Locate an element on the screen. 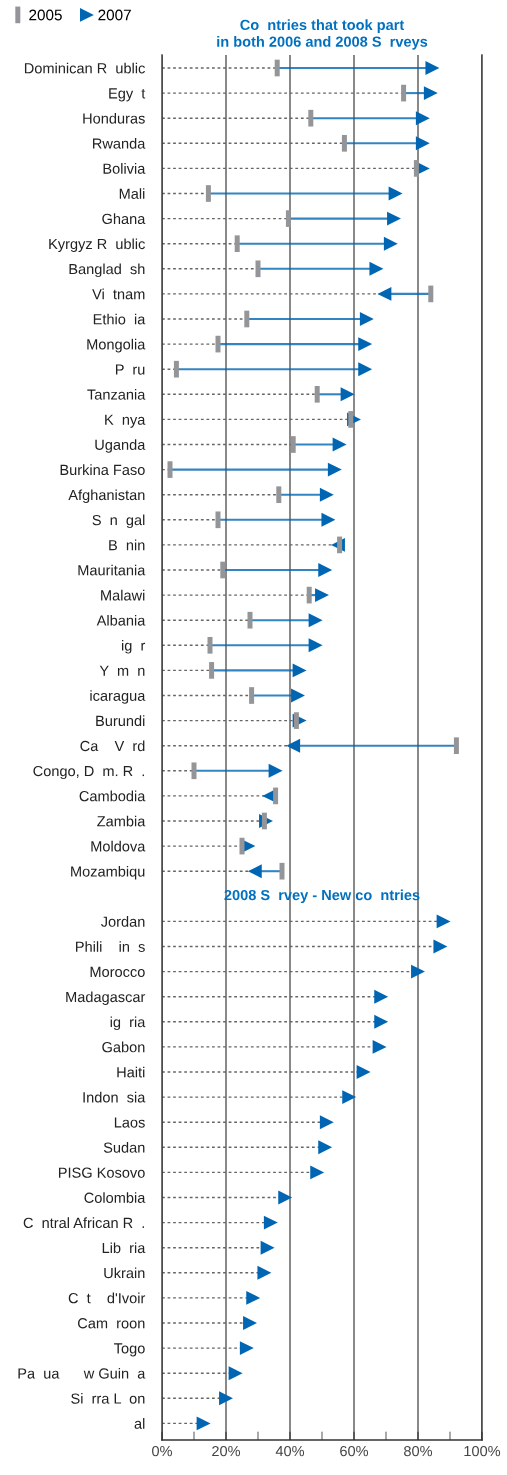  x-tick-label: 20% is located at coordinates (226, 1451).